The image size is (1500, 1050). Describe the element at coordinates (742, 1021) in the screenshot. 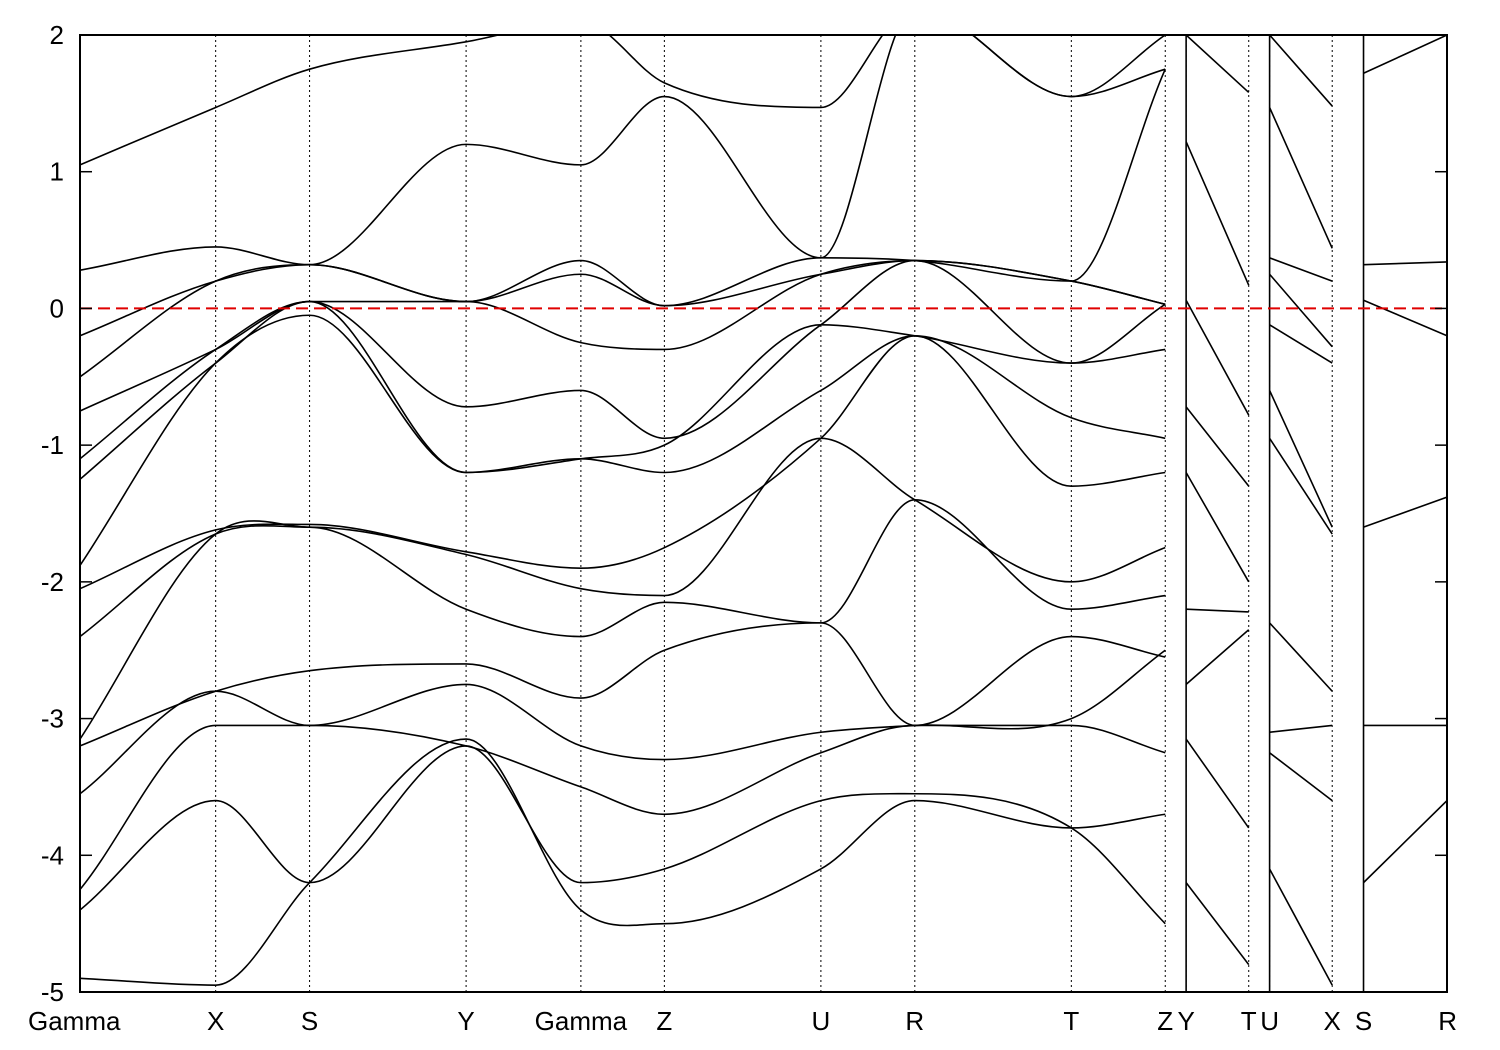

I see `x-axis: Gamma X S Y Gamma Z U R T Z Y T U X S R` at that location.